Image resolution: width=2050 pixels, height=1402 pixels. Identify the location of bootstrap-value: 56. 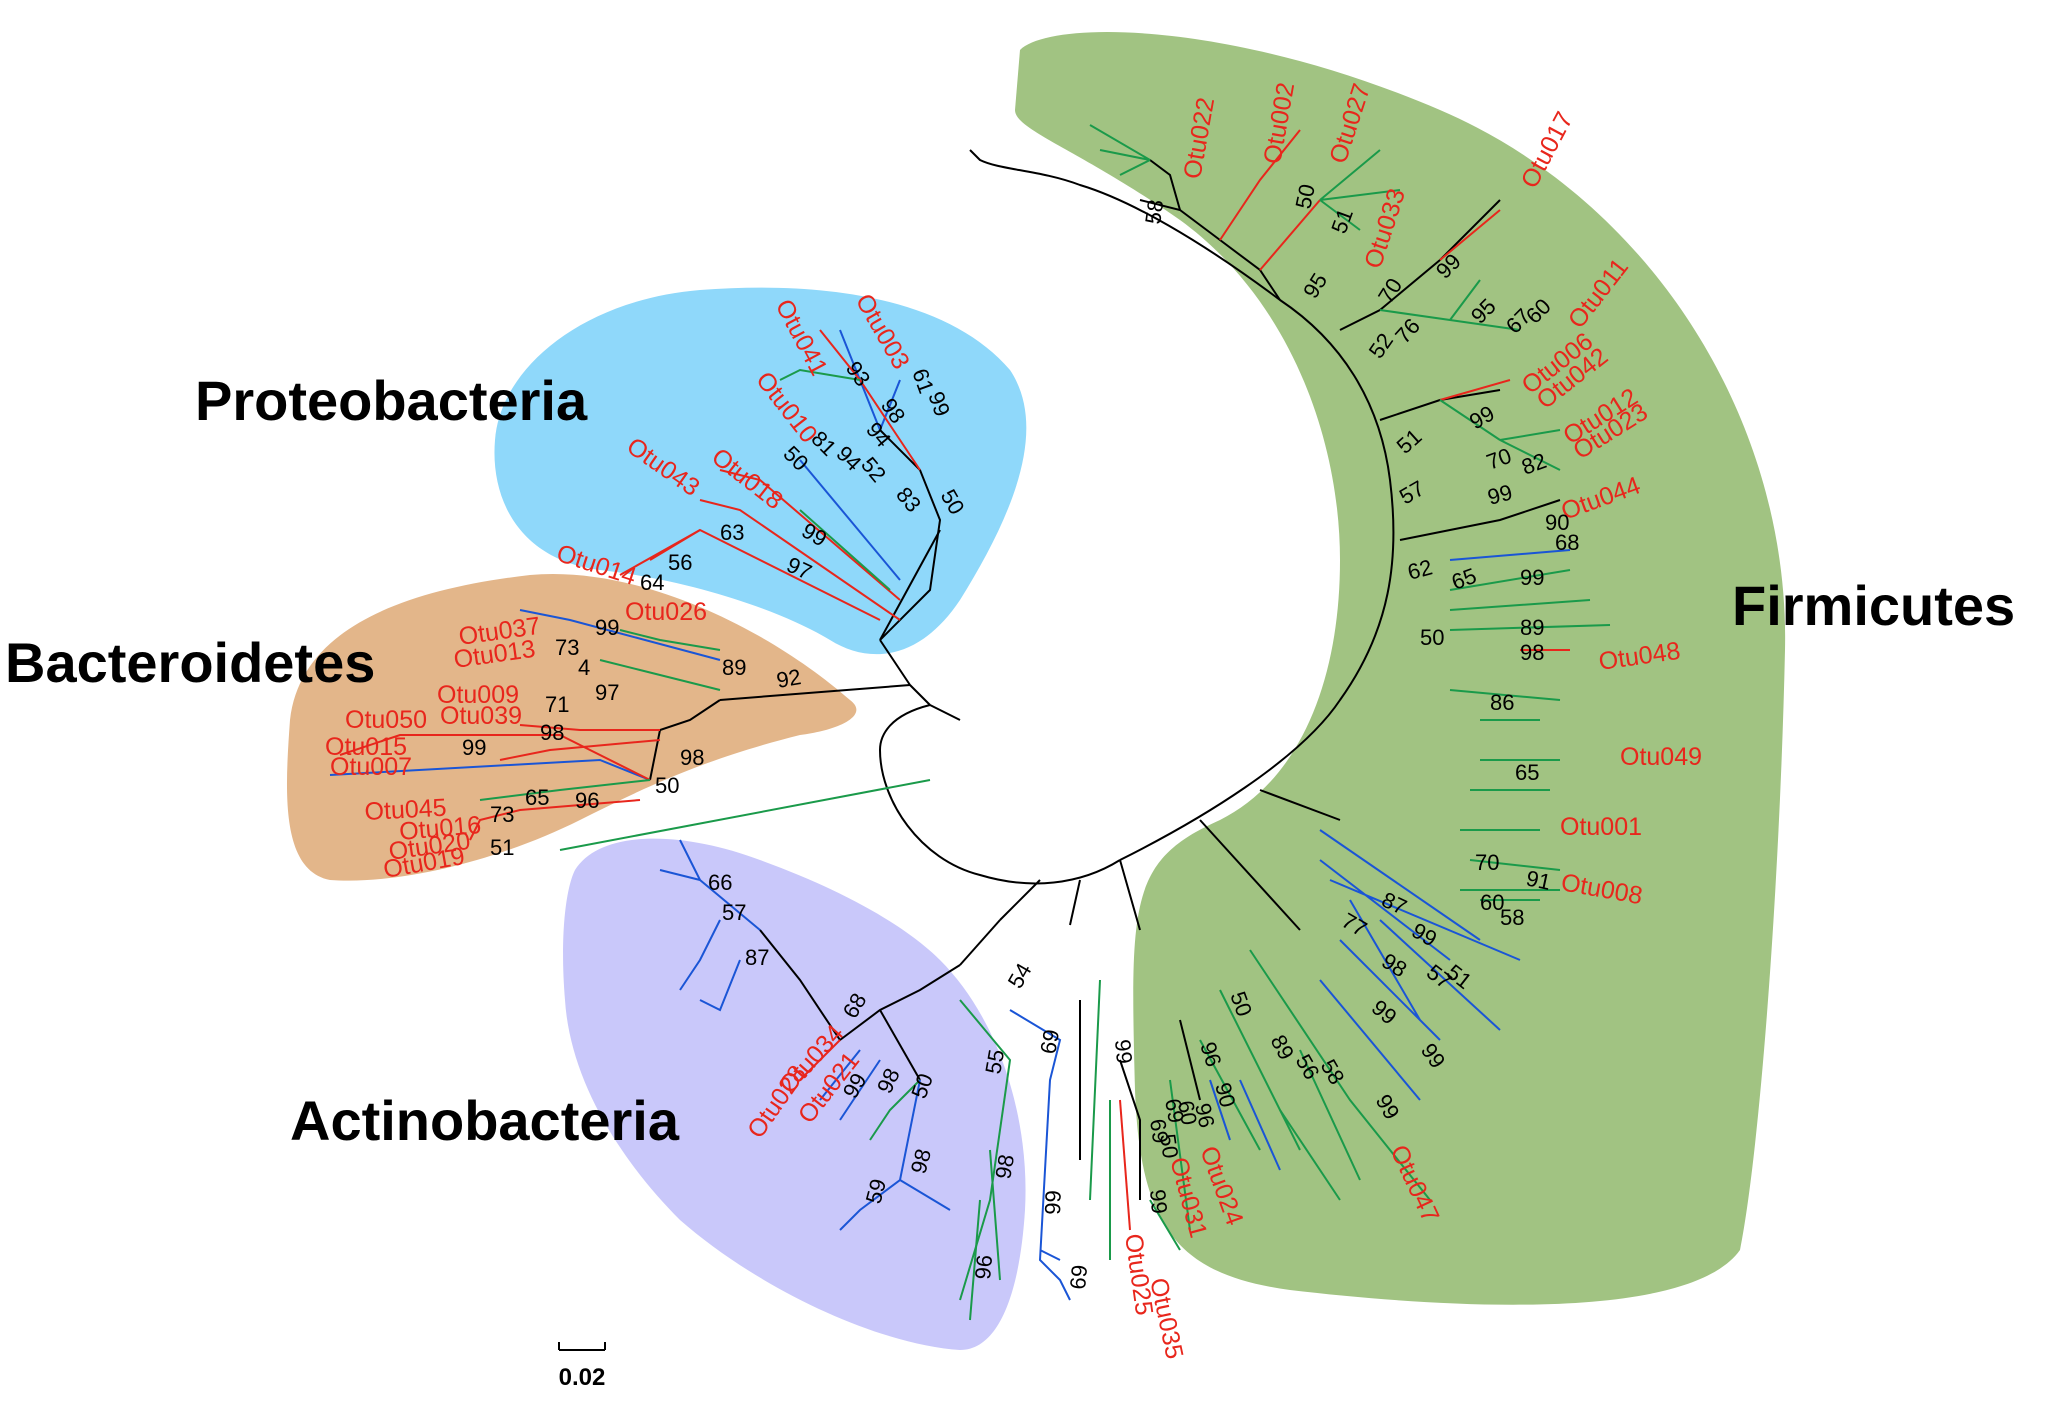
(680, 562).